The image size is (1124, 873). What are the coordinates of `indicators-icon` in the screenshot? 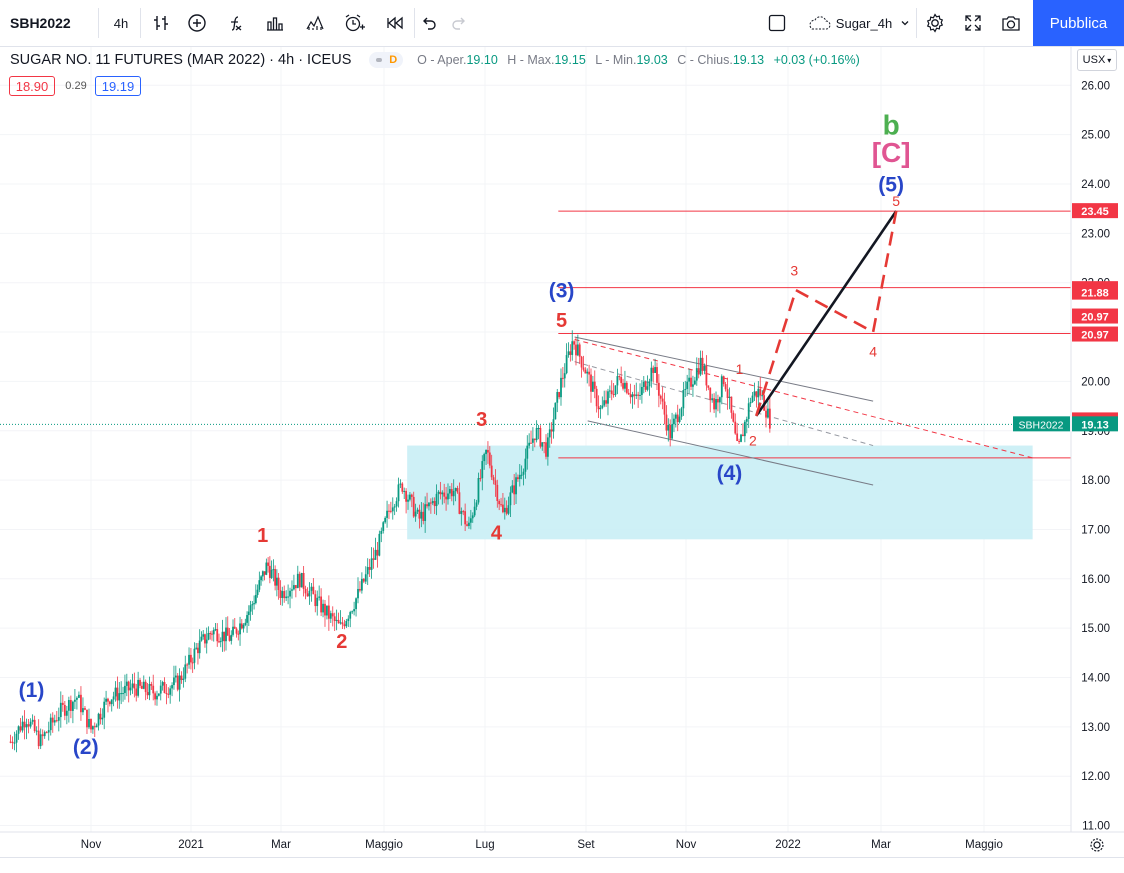 It's located at (235, 23).